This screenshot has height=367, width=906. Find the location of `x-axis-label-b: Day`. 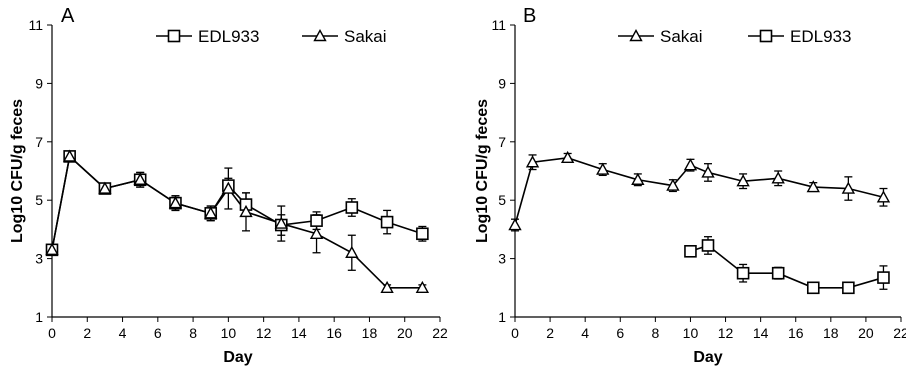

x-axis-label-b: Day is located at coordinates (707, 357).